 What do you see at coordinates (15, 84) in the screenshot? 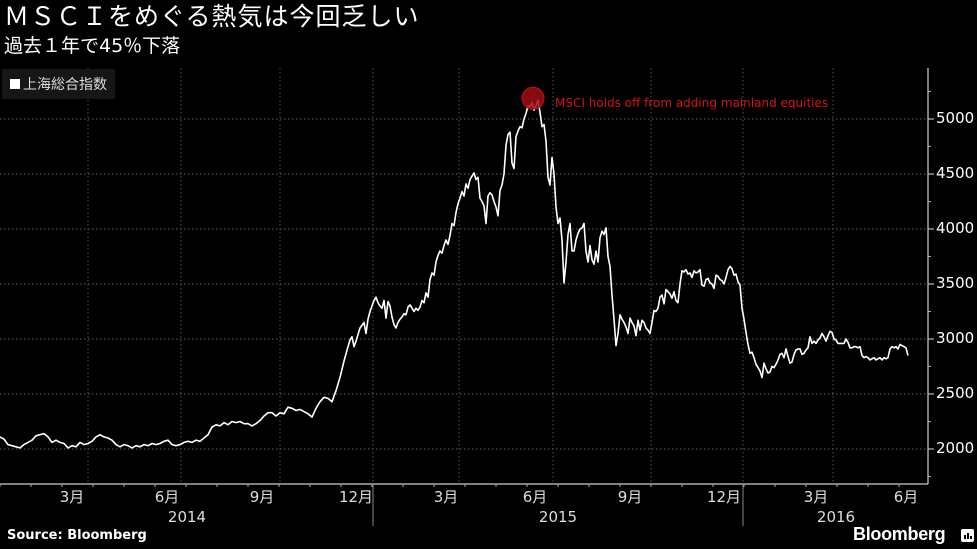
I see `legend-swatch-icon` at bounding box center [15, 84].